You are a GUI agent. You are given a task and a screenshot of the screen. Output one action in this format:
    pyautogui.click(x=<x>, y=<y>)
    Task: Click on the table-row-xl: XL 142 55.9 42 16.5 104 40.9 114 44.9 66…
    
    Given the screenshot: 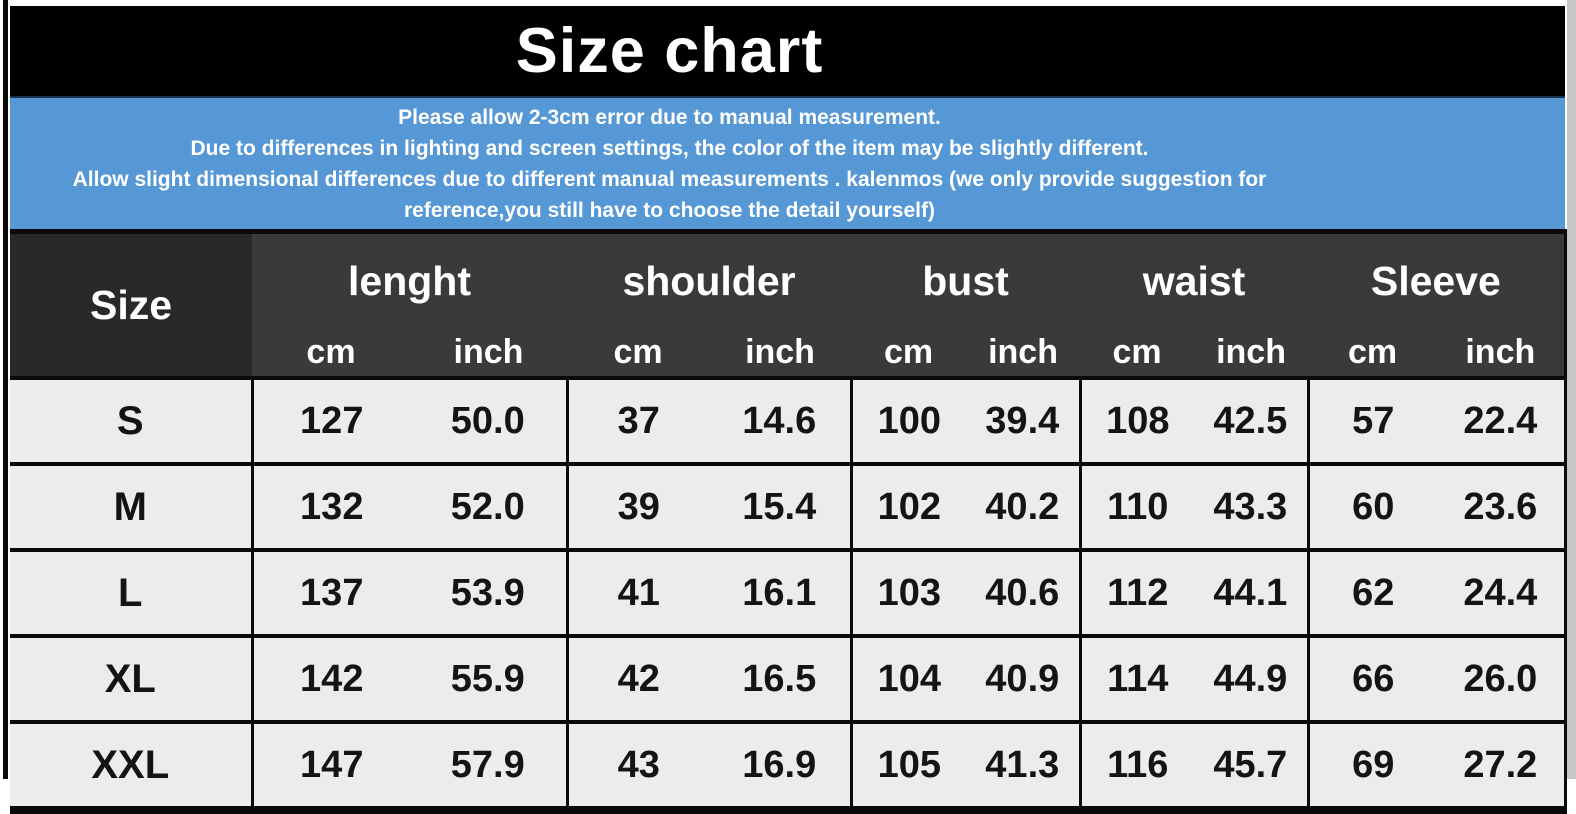 What is the action you would take?
    pyautogui.click(x=788, y=678)
    